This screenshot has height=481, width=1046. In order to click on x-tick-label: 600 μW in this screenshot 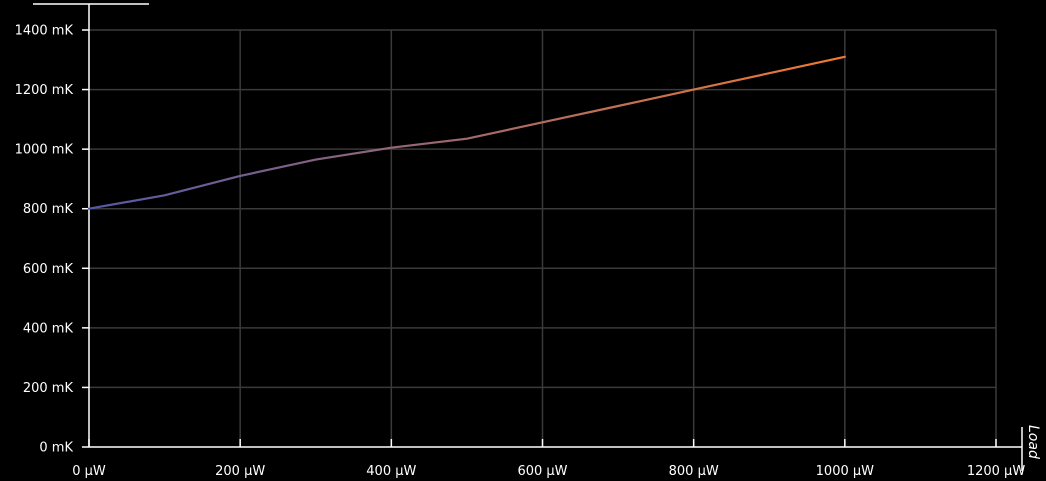, I will do `click(542, 471)`.